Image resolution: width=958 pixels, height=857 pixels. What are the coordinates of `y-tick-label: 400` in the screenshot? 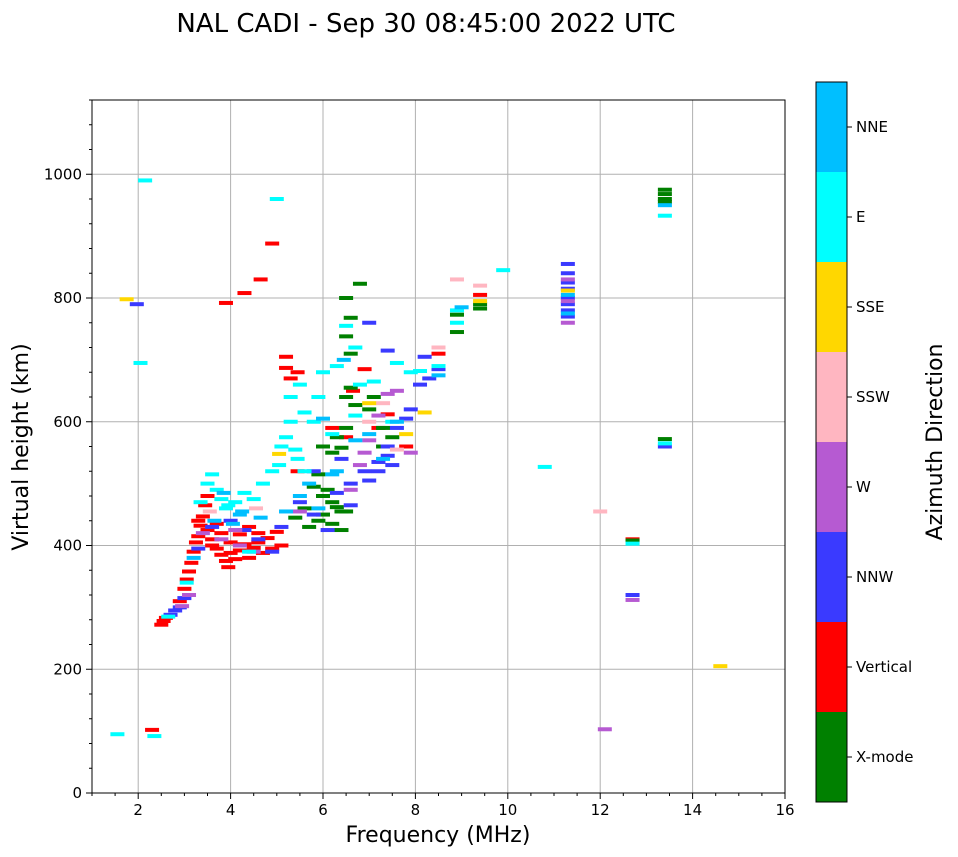 It's located at (67, 546).